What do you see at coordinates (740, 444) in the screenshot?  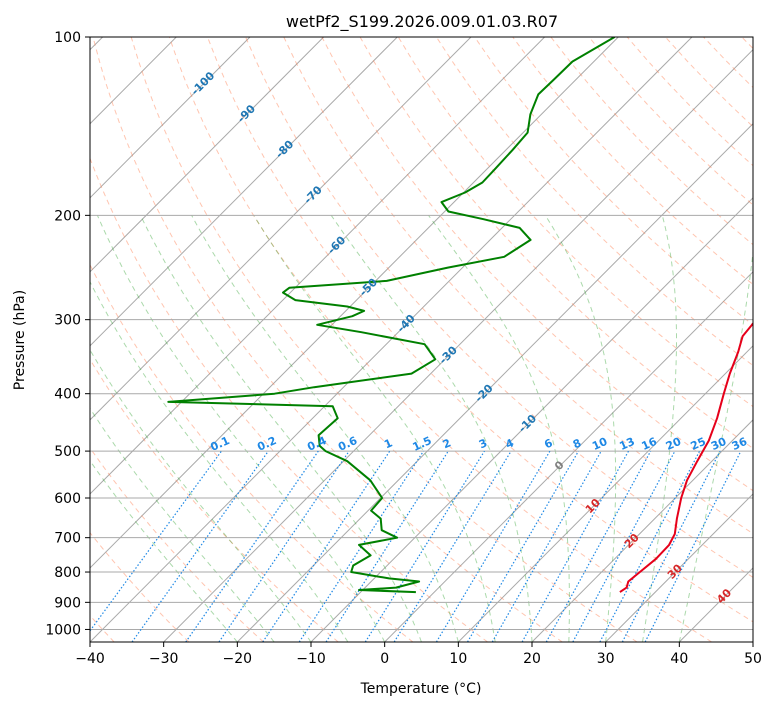 I see `mixing-ratio-label: 36` at bounding box center [740, 444].